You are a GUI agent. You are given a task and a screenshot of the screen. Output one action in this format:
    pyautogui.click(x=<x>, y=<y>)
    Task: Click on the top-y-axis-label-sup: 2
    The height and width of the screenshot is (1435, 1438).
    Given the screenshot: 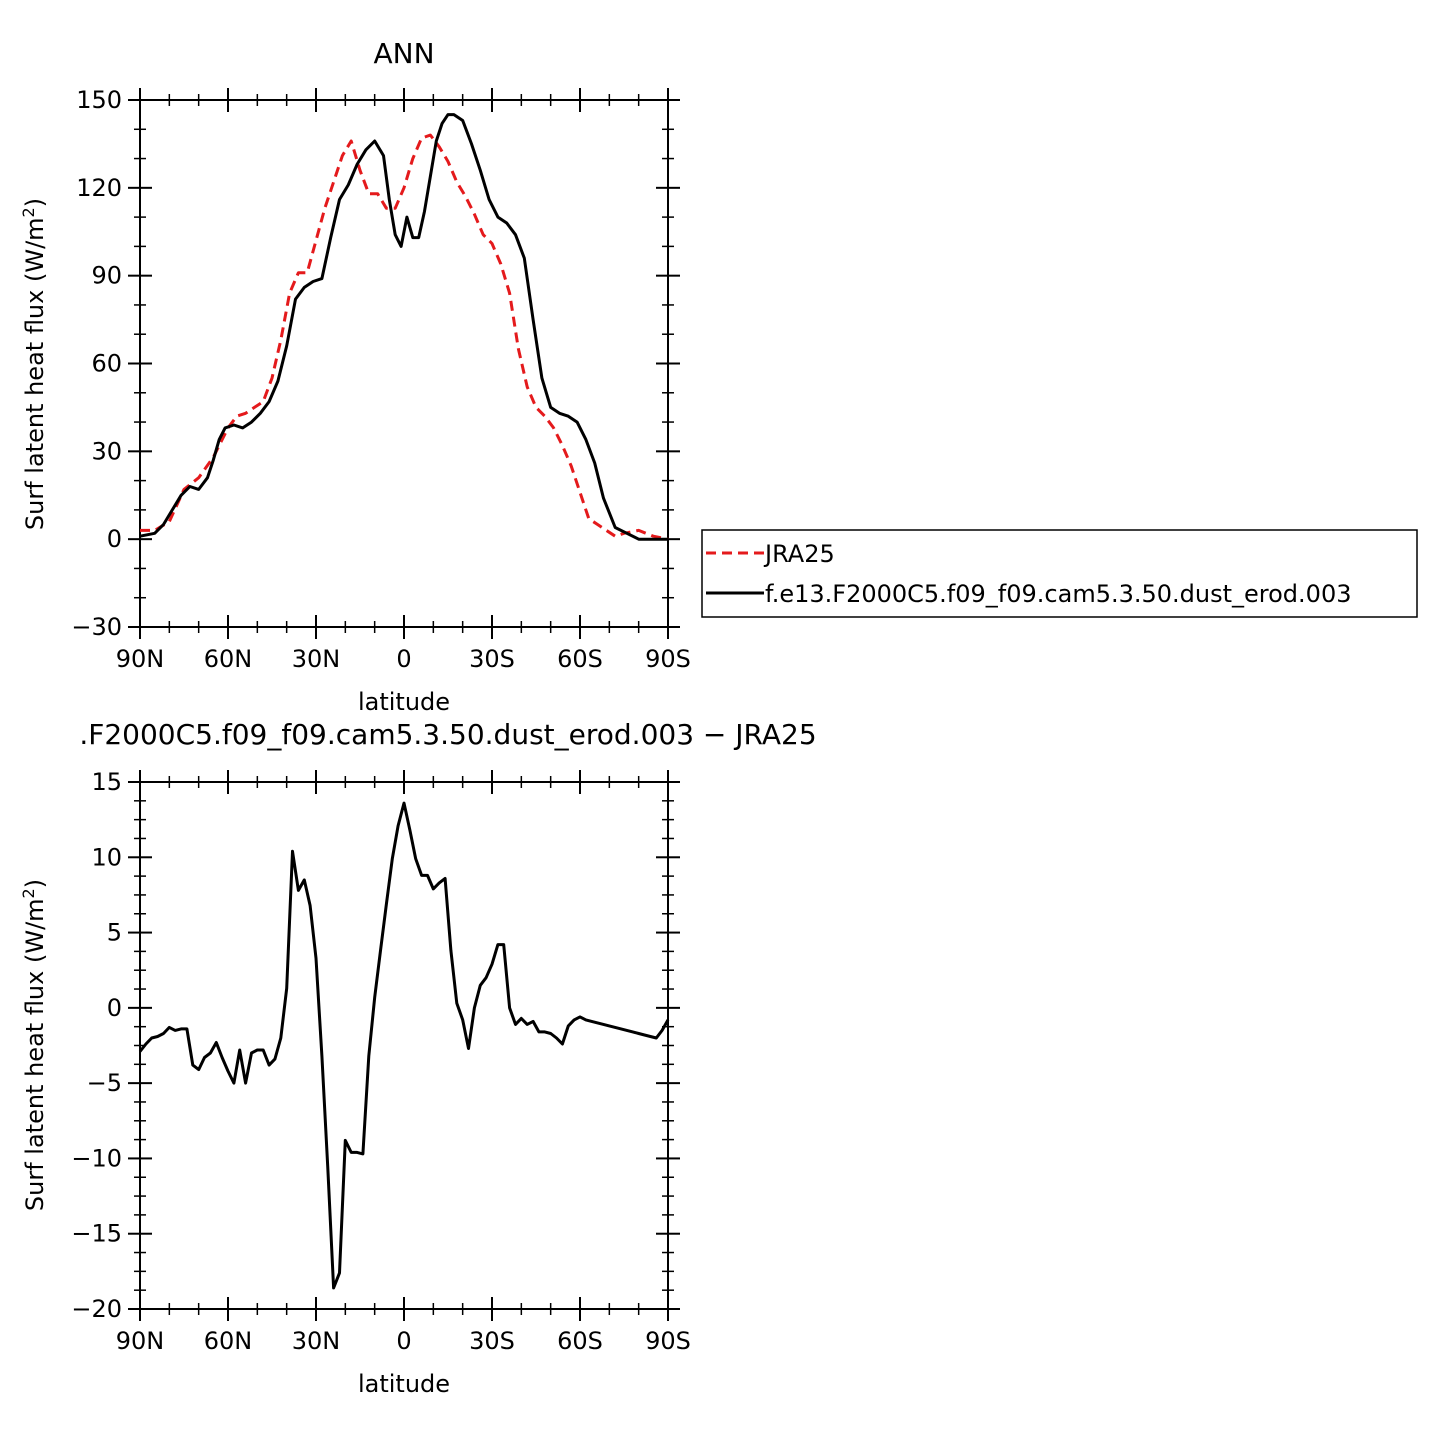 What is the action you would take?
    pyautogui.click(x=28, y=212)
    